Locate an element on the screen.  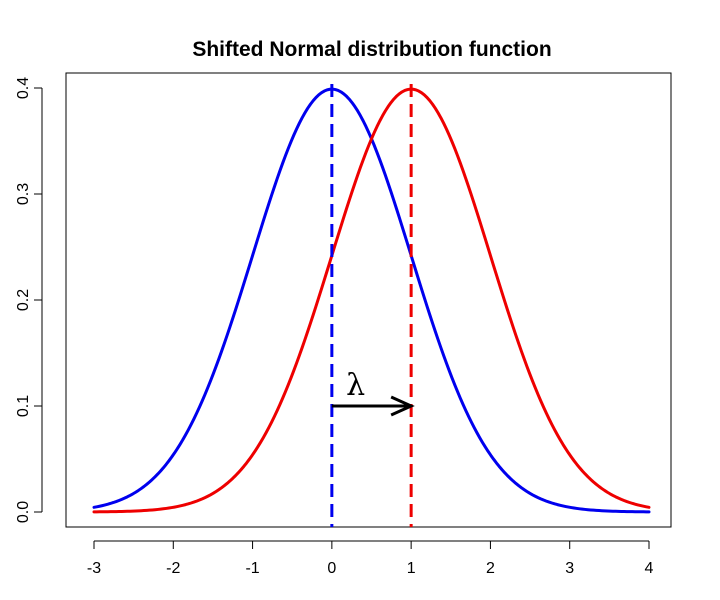
x-tick-label: -1 is located at coordinates (252, 568).